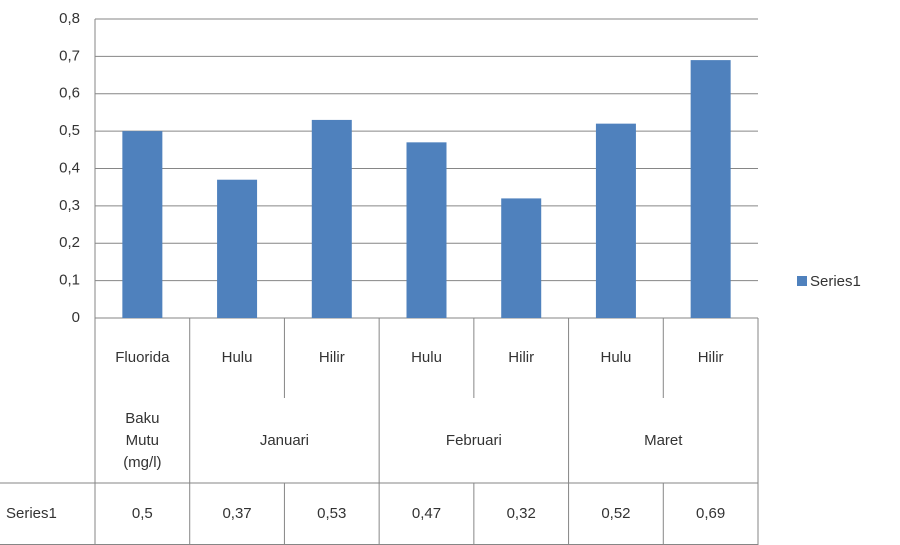 Image resolution: width=900 pixels, height=545 pixels. I want to click on y-tick-label: 0,2, so click(69, 242).